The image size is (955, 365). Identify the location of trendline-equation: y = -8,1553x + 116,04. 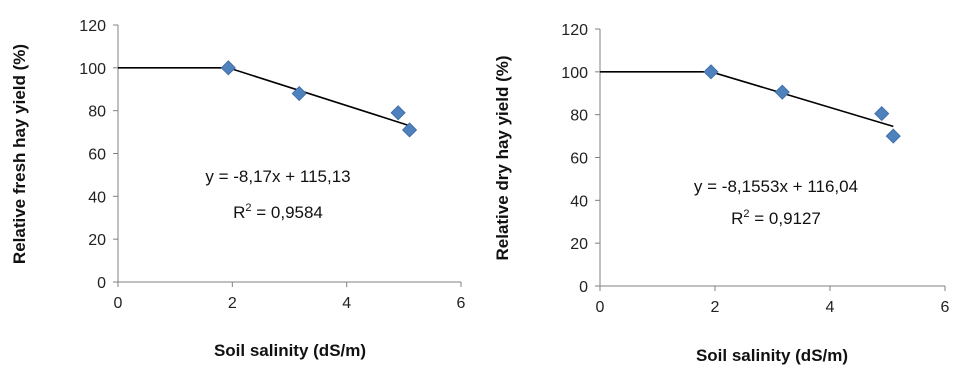
(776, 186).